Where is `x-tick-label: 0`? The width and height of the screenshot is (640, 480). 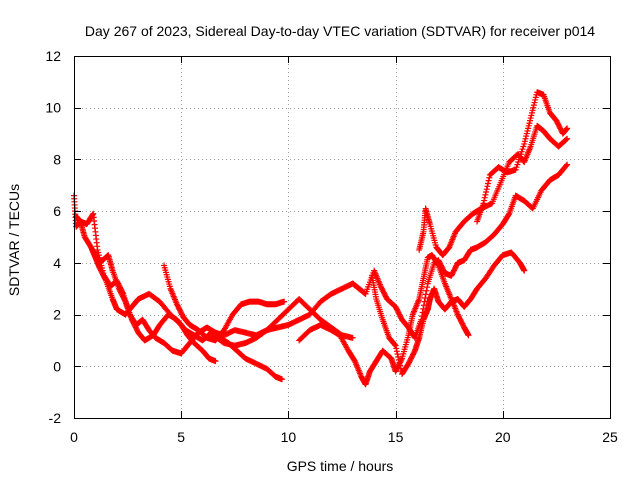
x-tick-label: 0 is located at coordinates (74, 437).